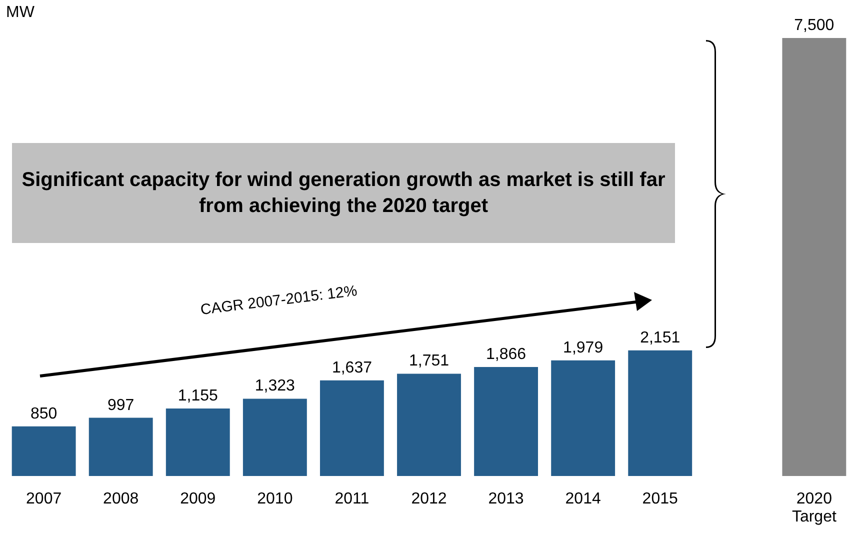  What do you see at coordinates (352, 367) in the screenshot?
I see `data-label: 1,637` at bounding box center [352, 367].